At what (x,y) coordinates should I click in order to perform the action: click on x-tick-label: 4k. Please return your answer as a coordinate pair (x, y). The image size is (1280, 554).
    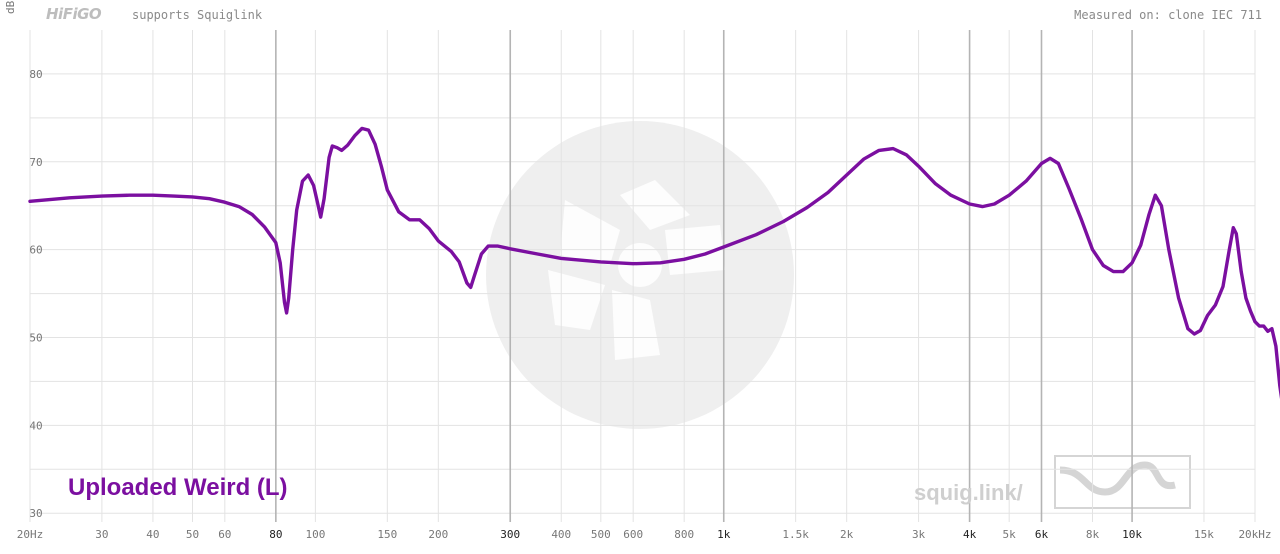
    Looking at the image, I should click on (970, 534).